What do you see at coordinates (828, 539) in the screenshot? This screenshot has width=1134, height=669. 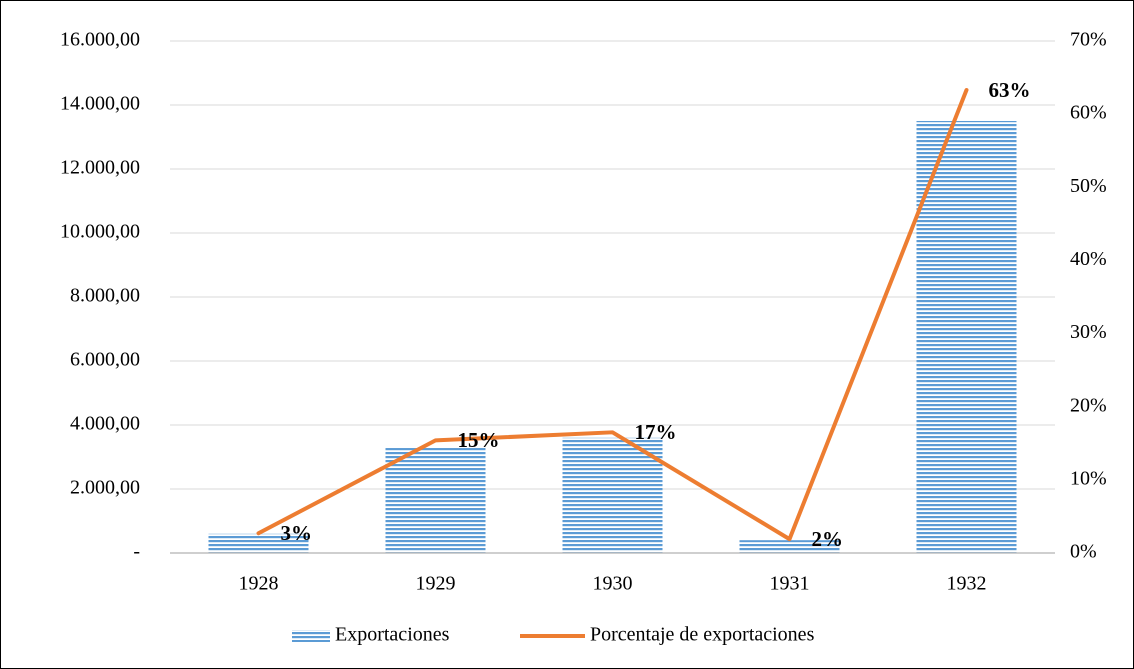 I see `data-label: 2%` at bounding box center [828, 539].